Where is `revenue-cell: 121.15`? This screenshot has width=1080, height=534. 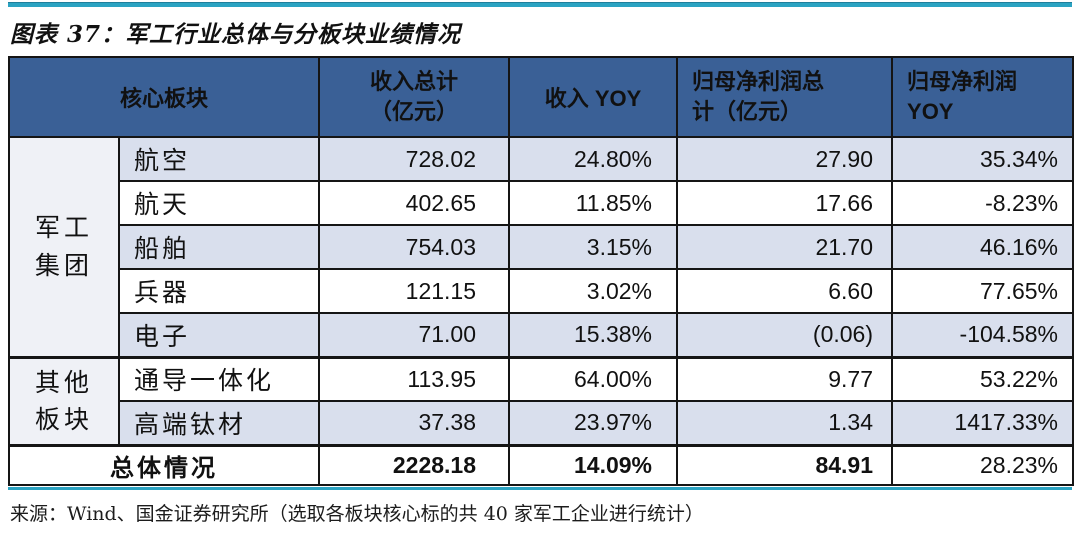
revenue-cell: 121.15 is located at coordinates (414, 291).